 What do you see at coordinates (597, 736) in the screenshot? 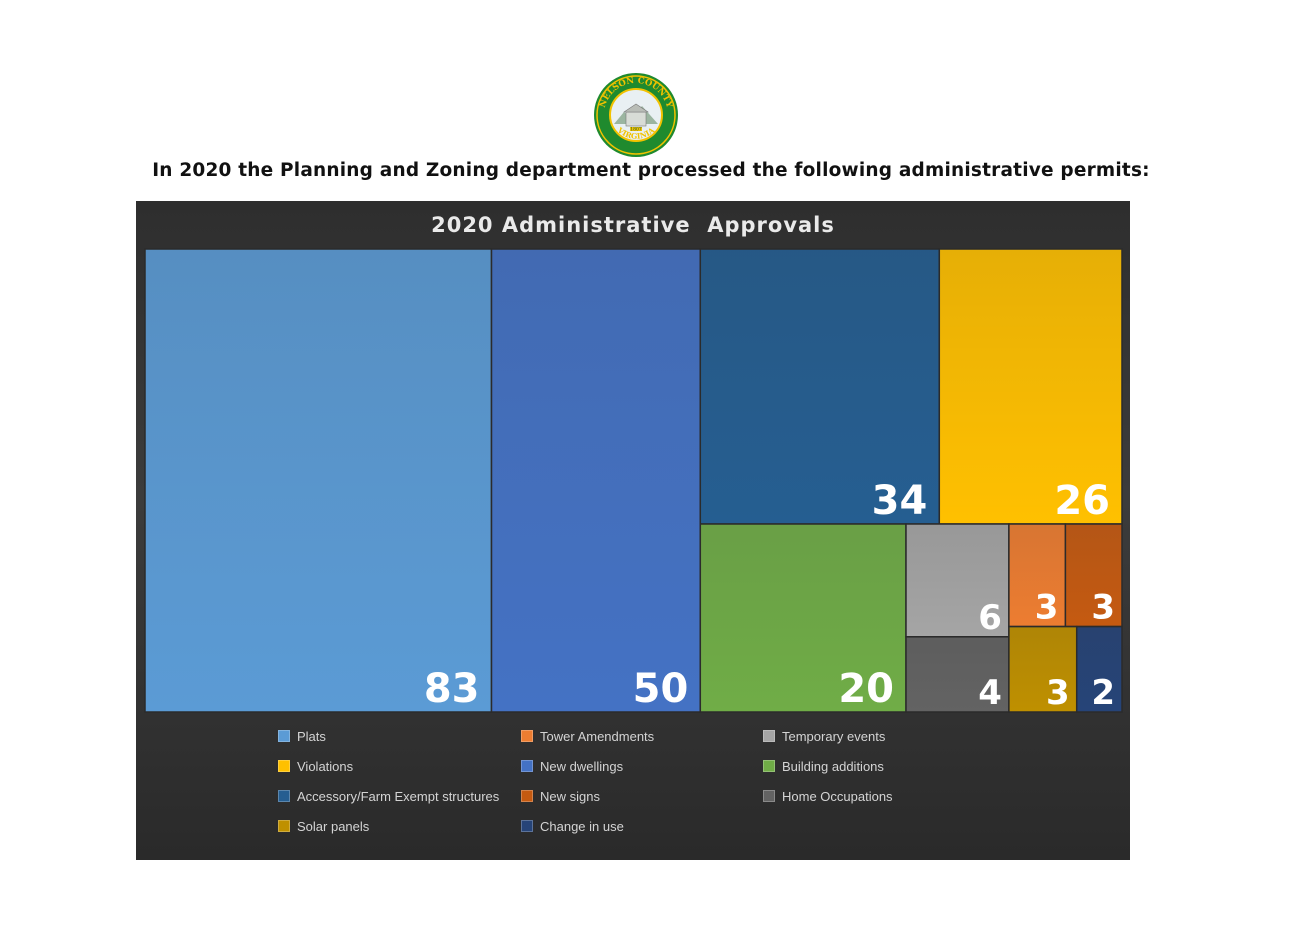
I see `legend-label: Tower Amendments` at bounding box center [597, 736].